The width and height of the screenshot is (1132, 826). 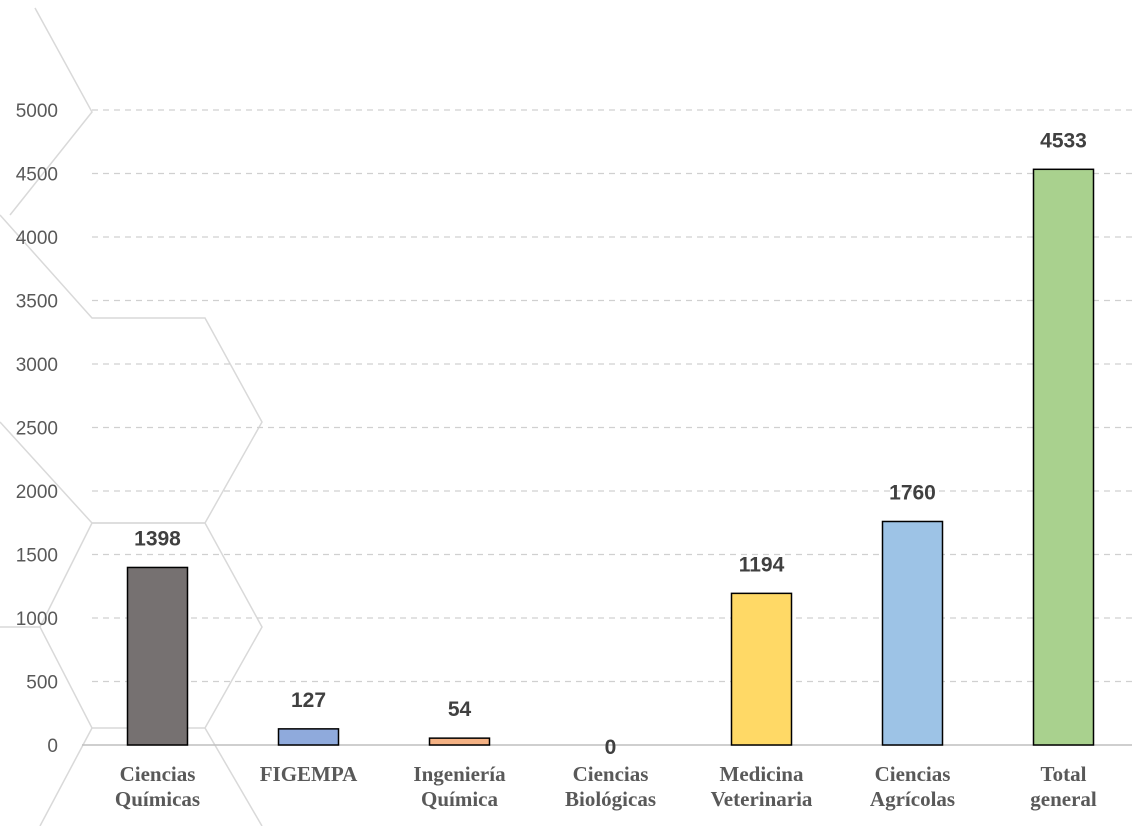 What do you see at coordinates (42, 683) in the screenshot?
I see `y-tick-label: 500` at bounding box center [42, 683].